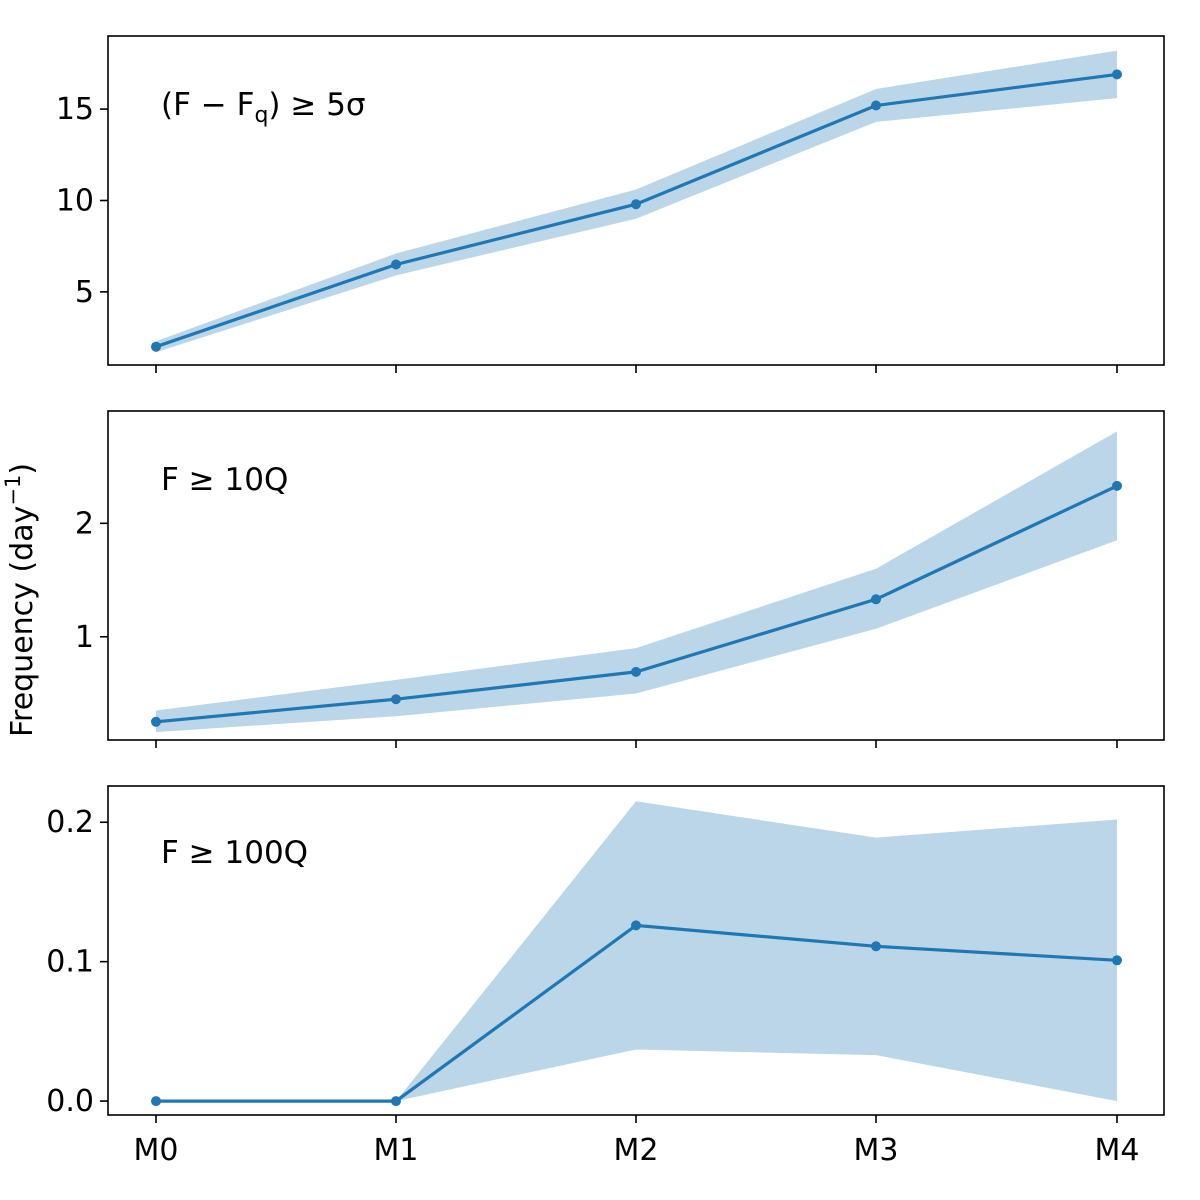  What do you see at coordinates (1117, 485) in the screenshot?
I see `panel-2-point-M4` at bounding box center [1117, 485].